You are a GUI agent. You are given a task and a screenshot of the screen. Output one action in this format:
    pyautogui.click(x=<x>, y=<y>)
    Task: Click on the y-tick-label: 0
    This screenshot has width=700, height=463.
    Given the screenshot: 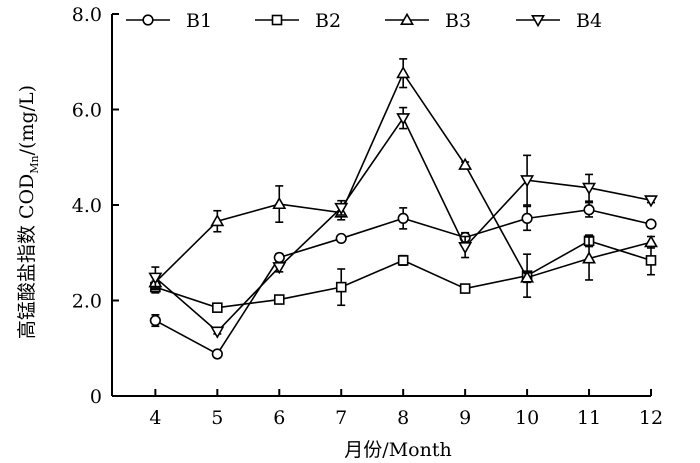 What is the action you would take?
    pyautogui.click(x=96, y=397)
    